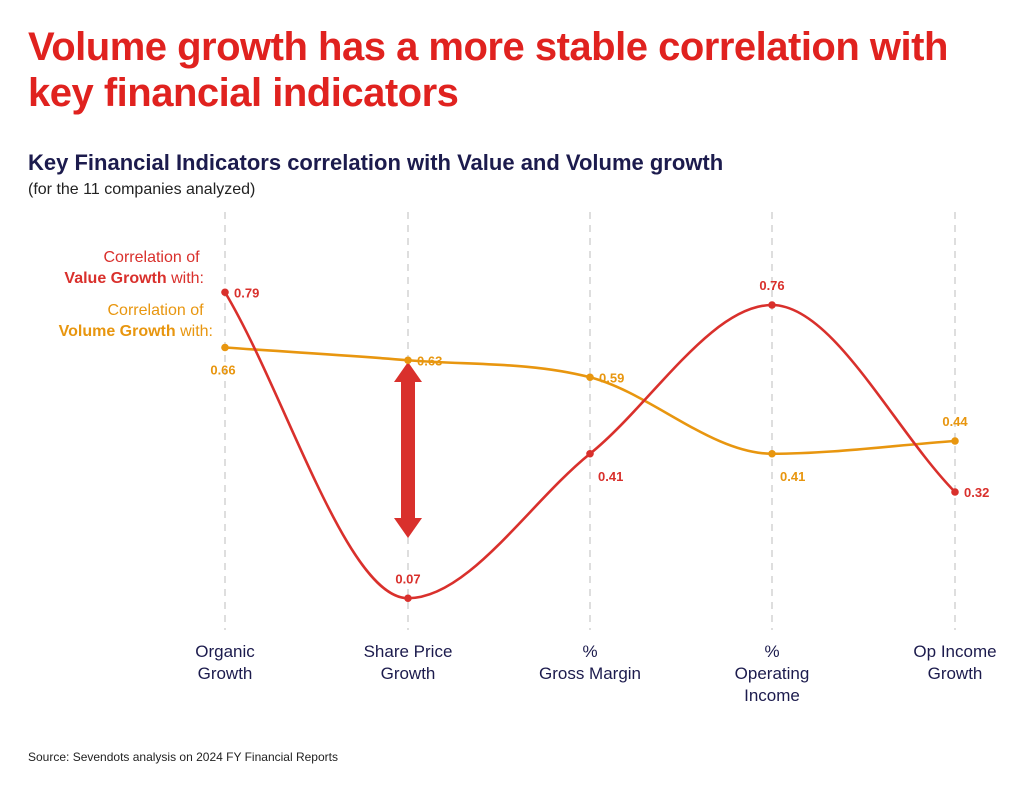  Describe the element at coordinates (136, 294) in the screenshot. I see `legend: Correlation of Value Growth with` at that location.